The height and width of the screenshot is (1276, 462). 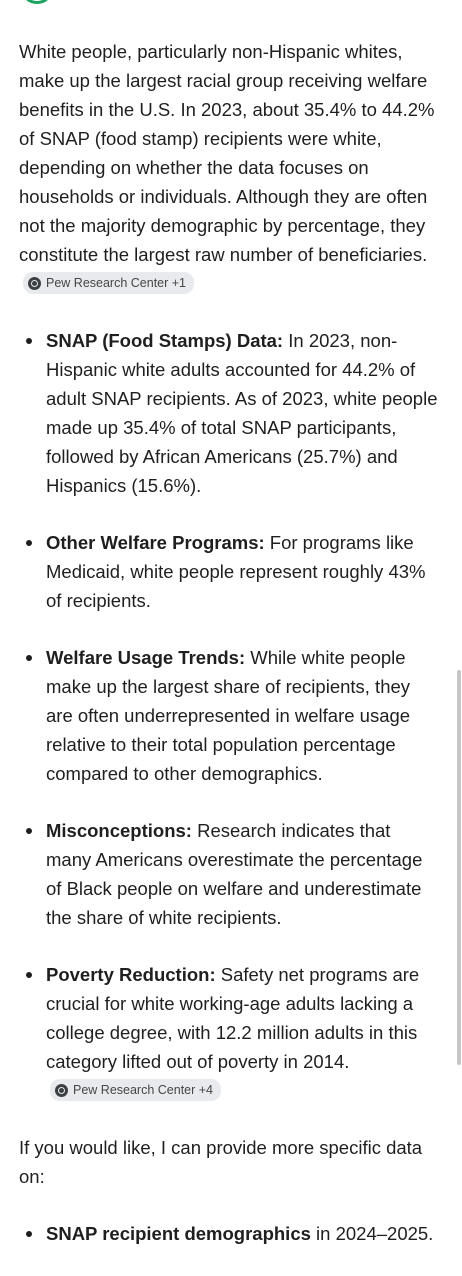 What do you see at coordinates (155, 542) in the screenshot?
I see `list-item-title: Other Welfare Programs:` at bounding box center [155, 542].